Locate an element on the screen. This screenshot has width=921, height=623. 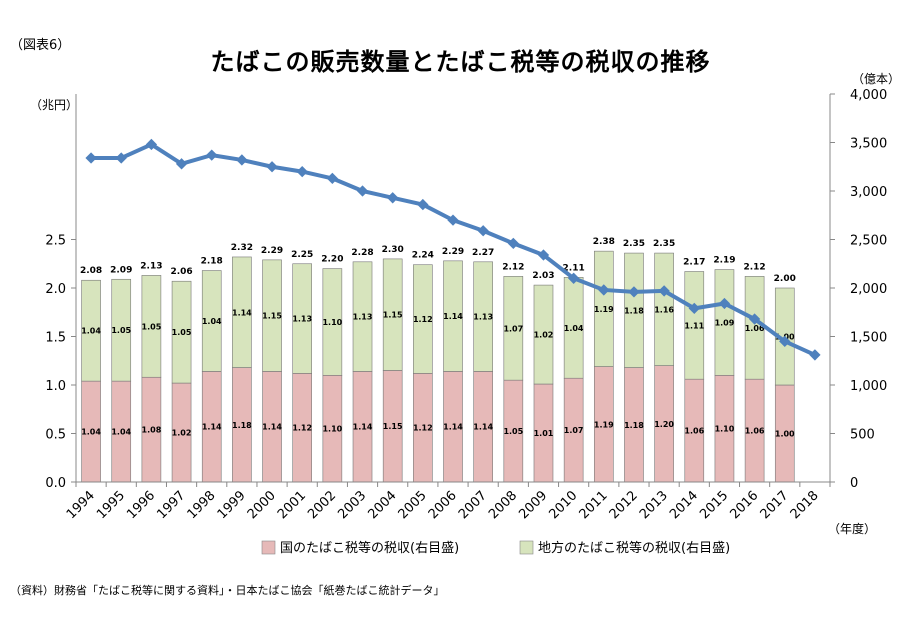
x-tick-label: 2016 is located at coordinates (744, 505).